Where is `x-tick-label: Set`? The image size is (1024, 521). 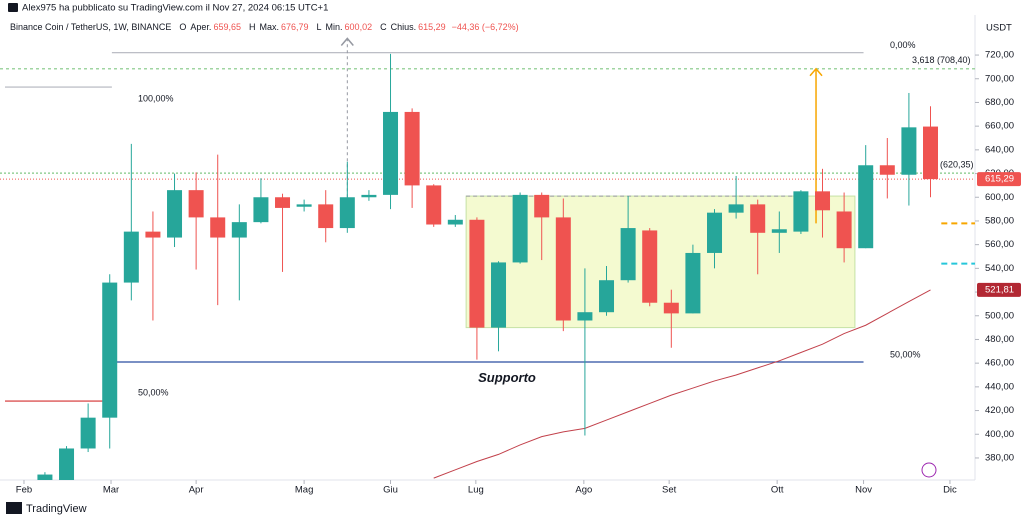
x-tick-label: Set is located at coordinates (669, 490).